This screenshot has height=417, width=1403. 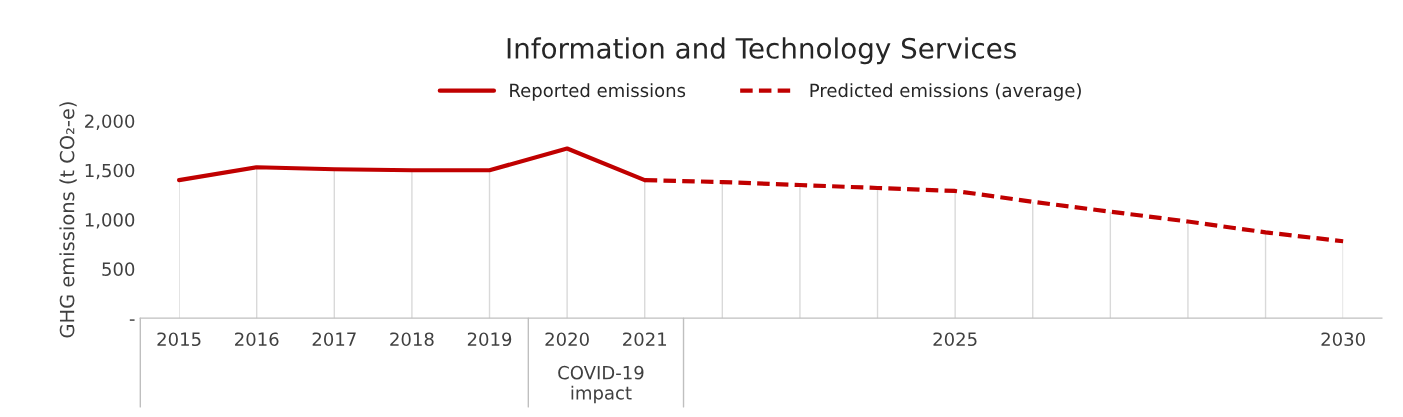 I want to click on x-tick-label: 2018, so click(x=412, y=339).